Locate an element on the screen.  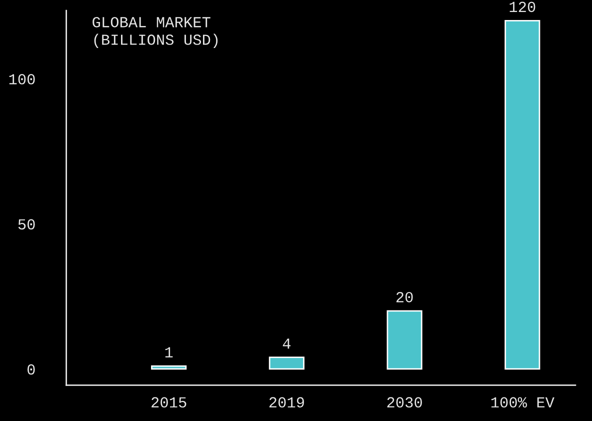
data-label: 1 is located at coordinates (169, 352).